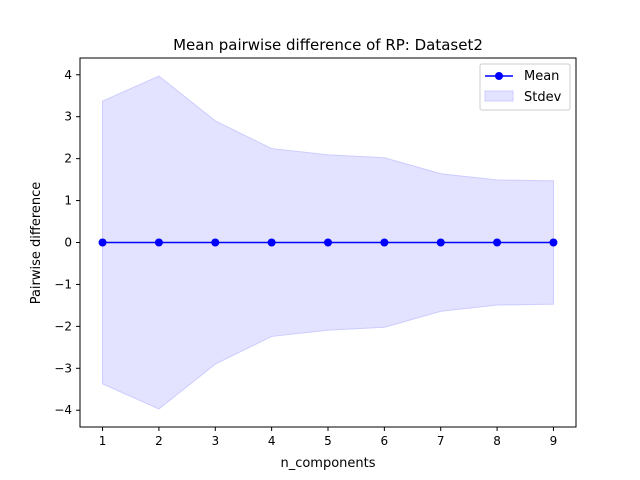 This screenshot has width=640, height=480. I want to click on y-tick-label: −1, so click(63, 284).